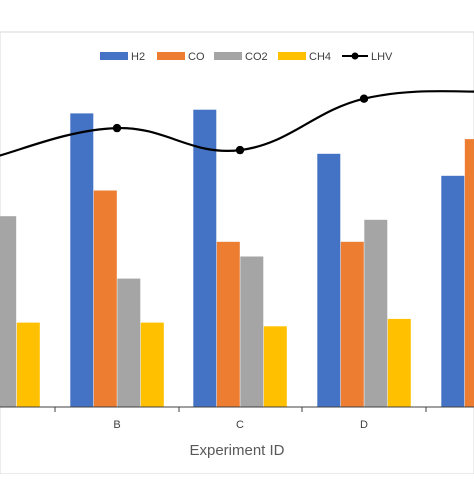  Describe the element at coordinates (469, 273) in the screenshot. I see `bar-co-e` at that location.